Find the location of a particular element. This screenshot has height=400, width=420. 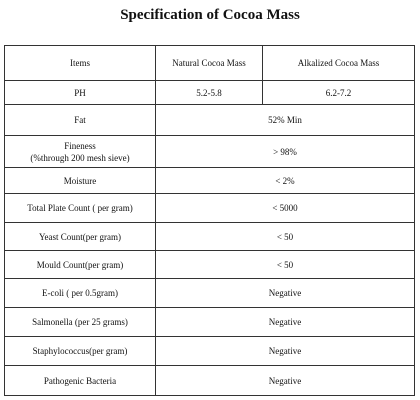

cell-line: Fineness is located at coordinates (80, 145).